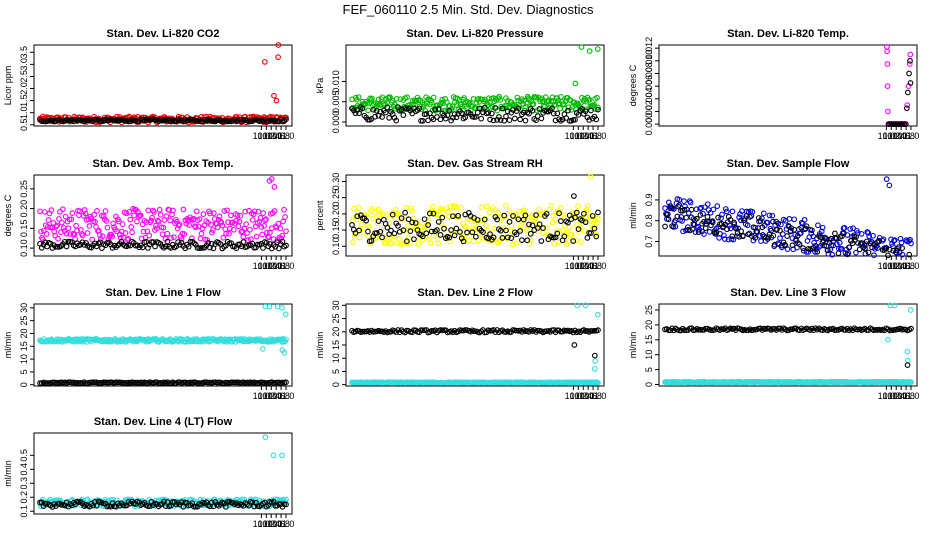  What do you see at coordinates (24, 248) in the screenshot?
I see `y-tick-label: 0.10` at bounding box center [24, 248].